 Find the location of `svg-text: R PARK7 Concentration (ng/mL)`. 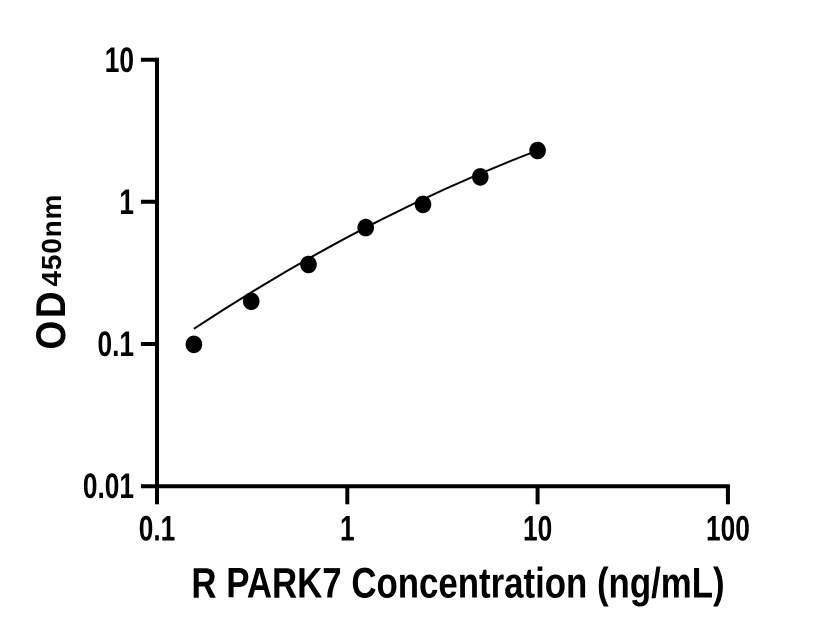

svg-text: R PARK7 Concentration (ng/mL) is located at coordinates (457, 583).